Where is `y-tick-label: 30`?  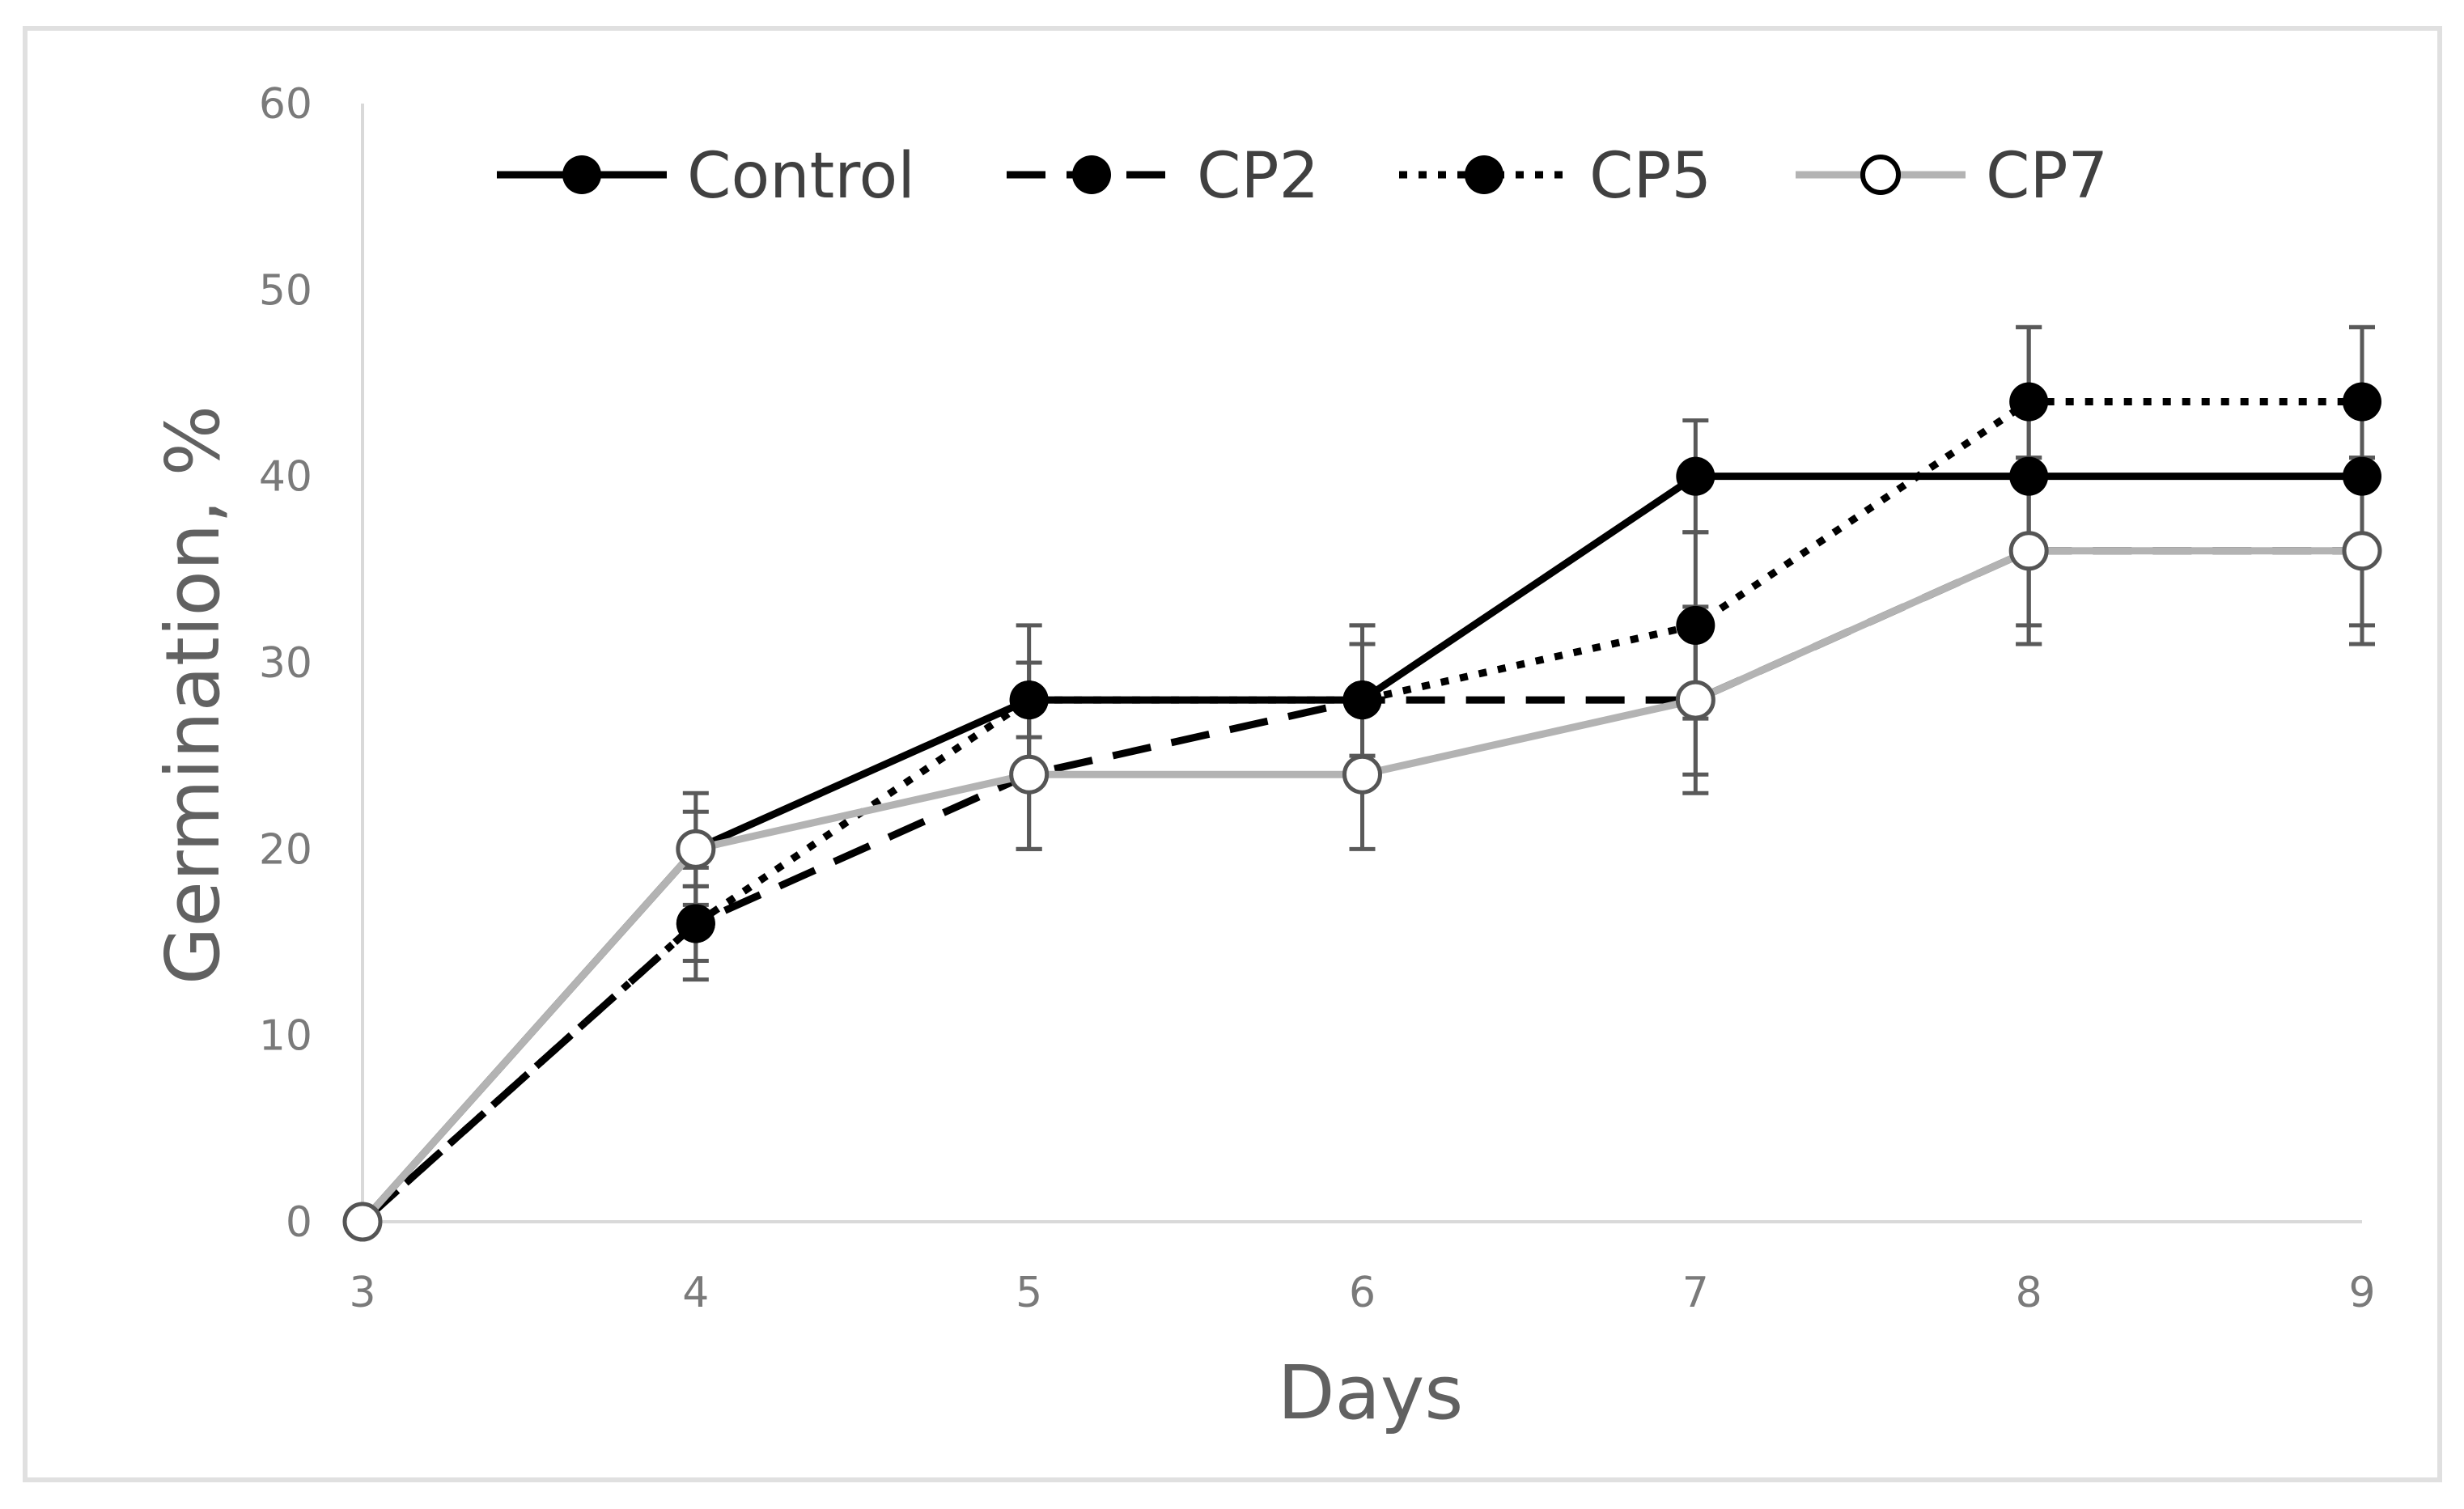
y-tick-label: 30 is located at coordinates (285, 663).